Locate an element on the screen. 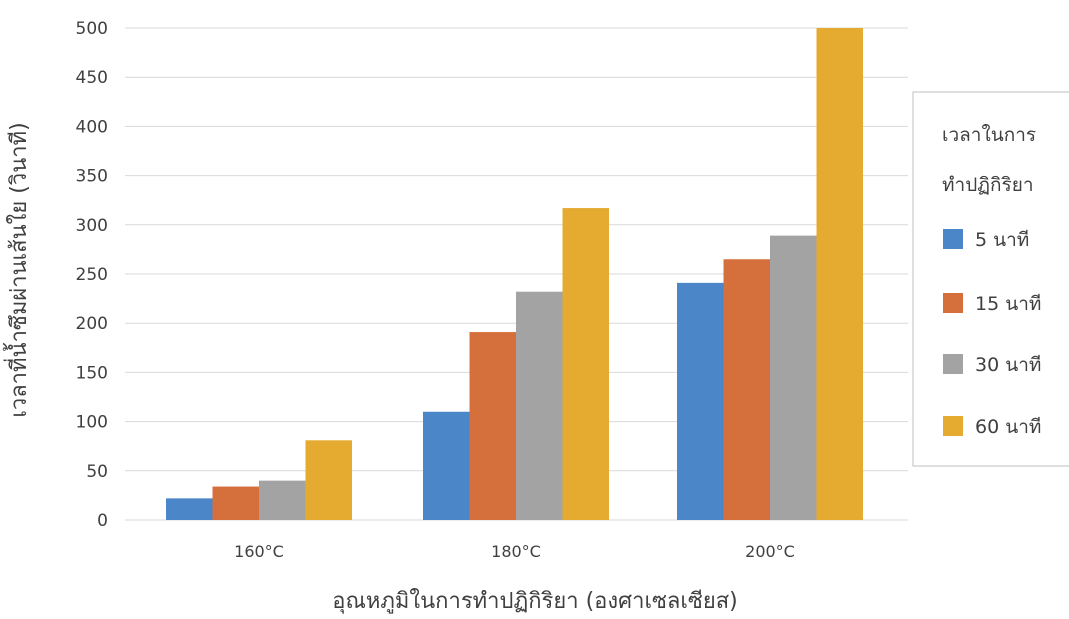 Image resolution: width=1069 pixels, height=619 pixels. y-tick-label: 350 is located at coordinates (92, 177).